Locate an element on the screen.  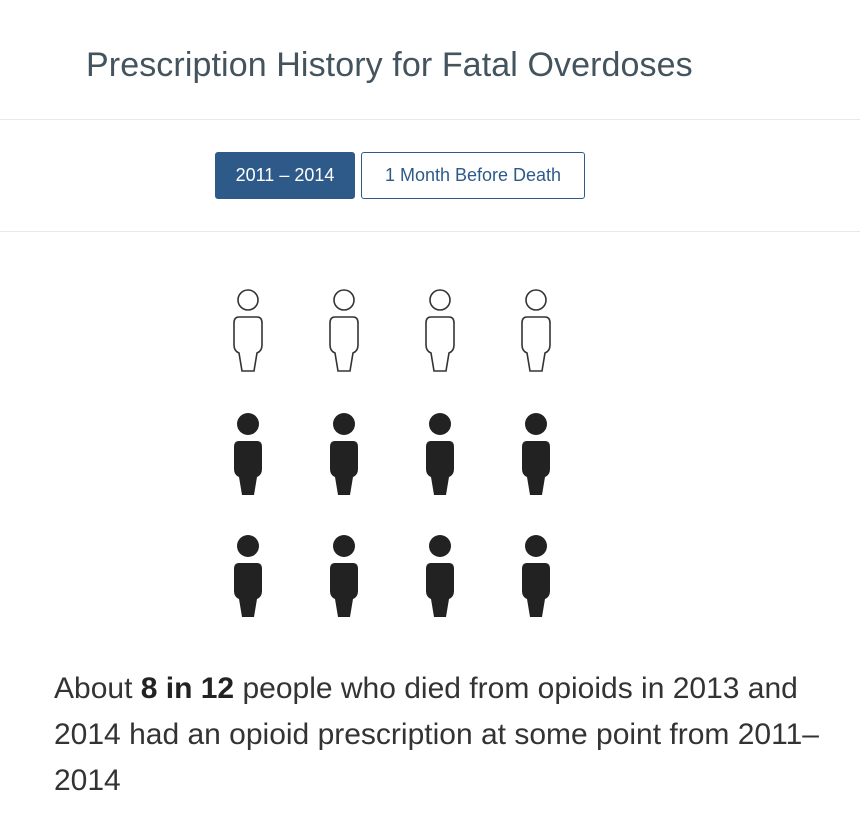
header-divider is located at coordinates (430, 119).